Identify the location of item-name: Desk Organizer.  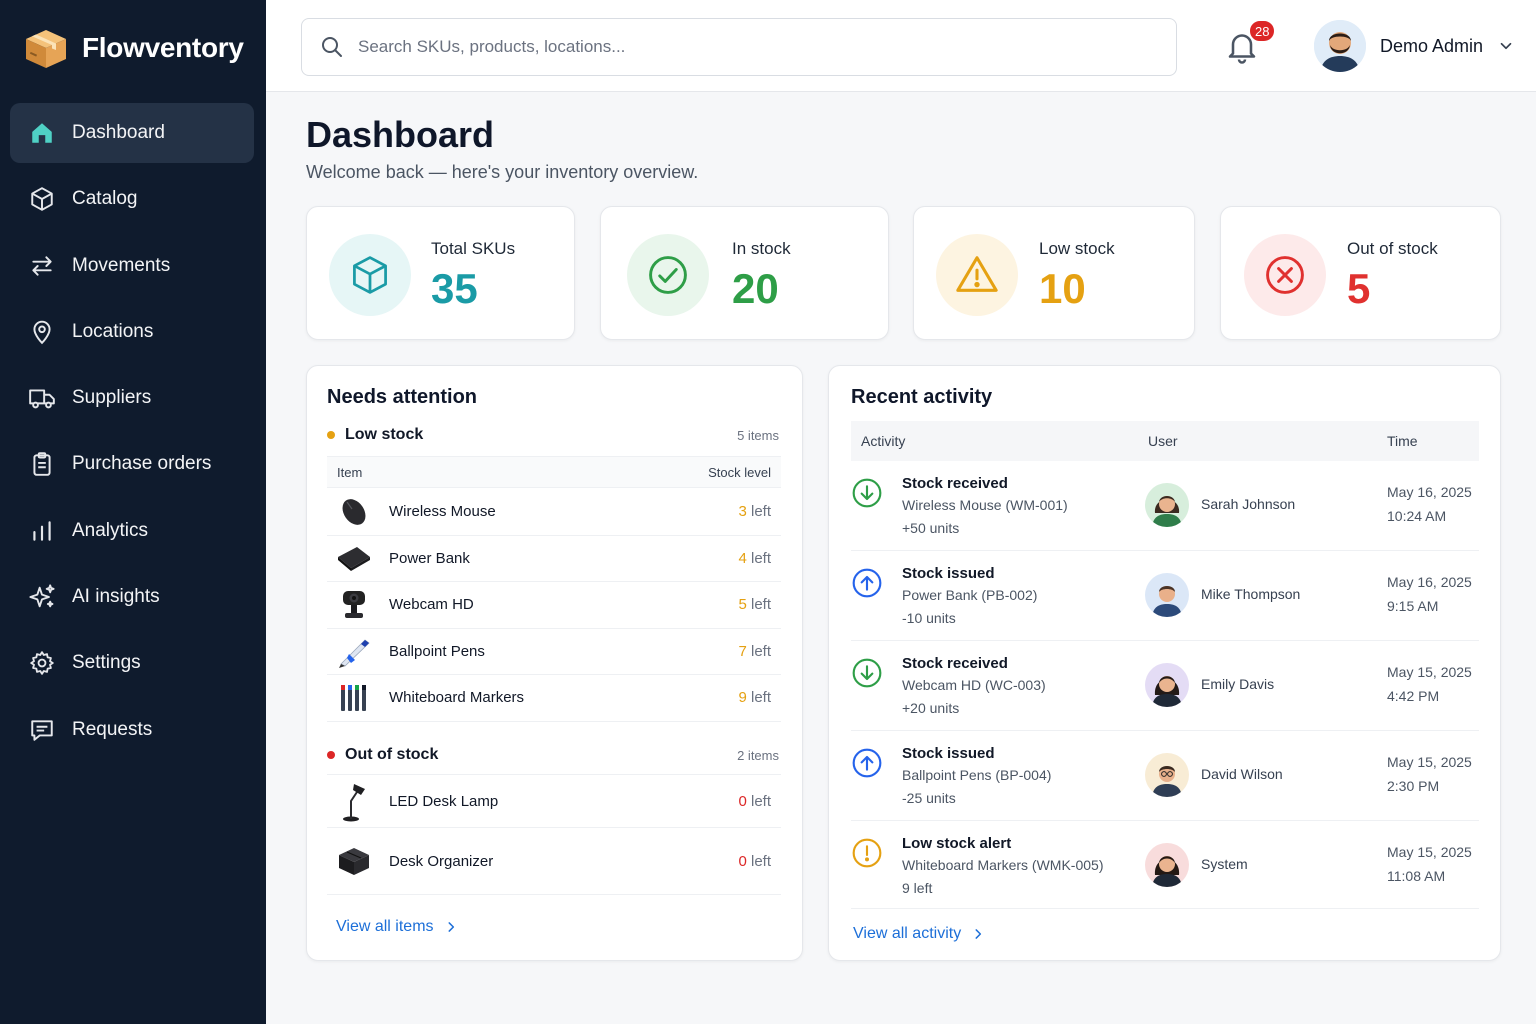
(441, 861).